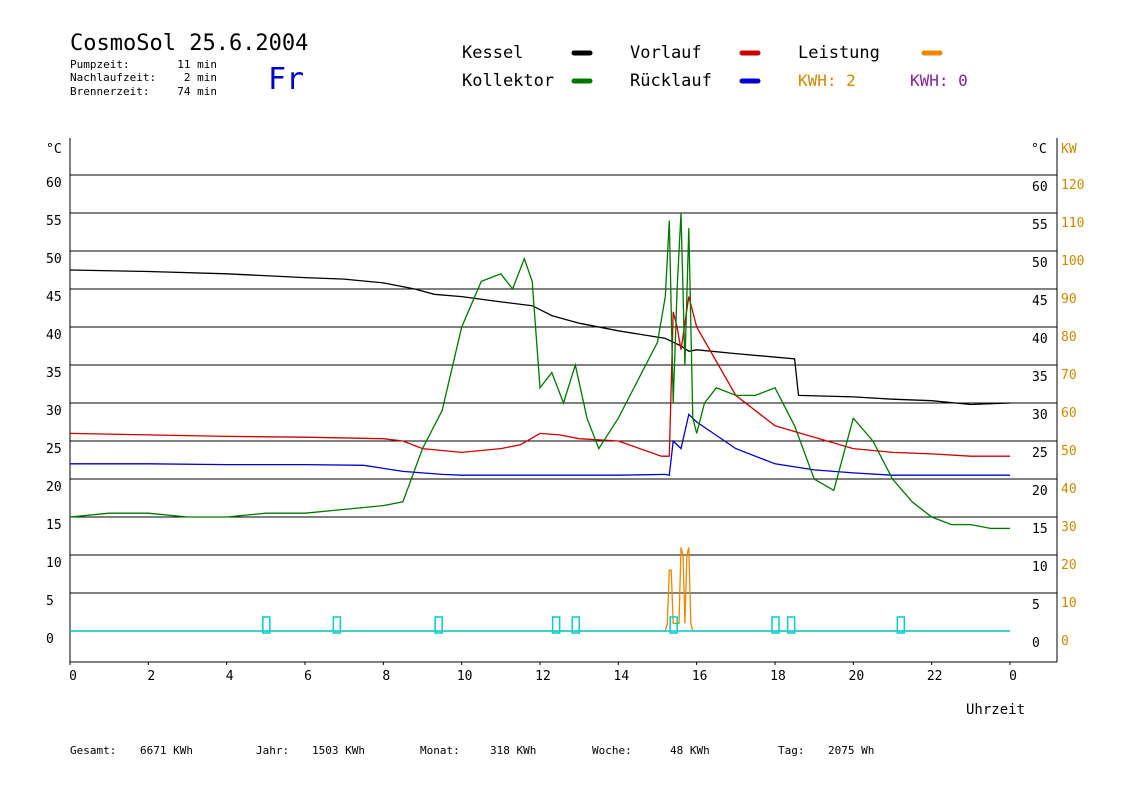  Describe the element at coordinates (1069, 337) in the screenshot. I see `y-tick-kw: 80` at that location.